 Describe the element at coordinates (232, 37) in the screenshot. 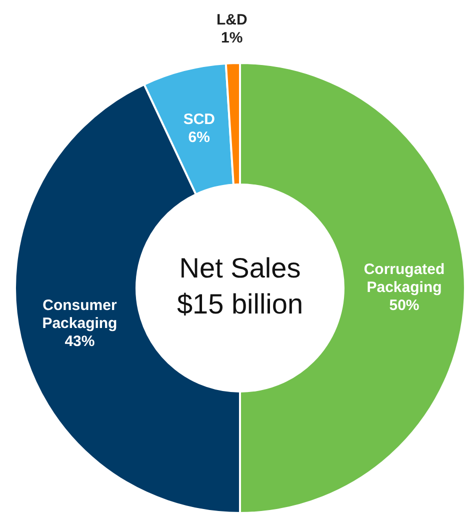

I see `data-label: 1%` at that location.